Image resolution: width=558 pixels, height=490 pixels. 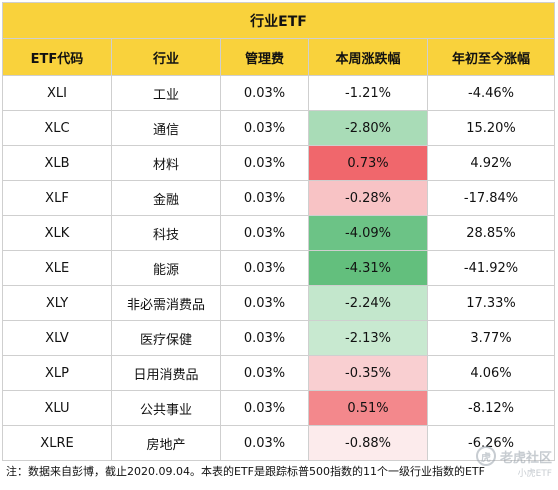 What do you see at coordinates (368, 233) in the screenshot?
I see `cell-week-change: -4.09%` at bounding box center [368, 233].